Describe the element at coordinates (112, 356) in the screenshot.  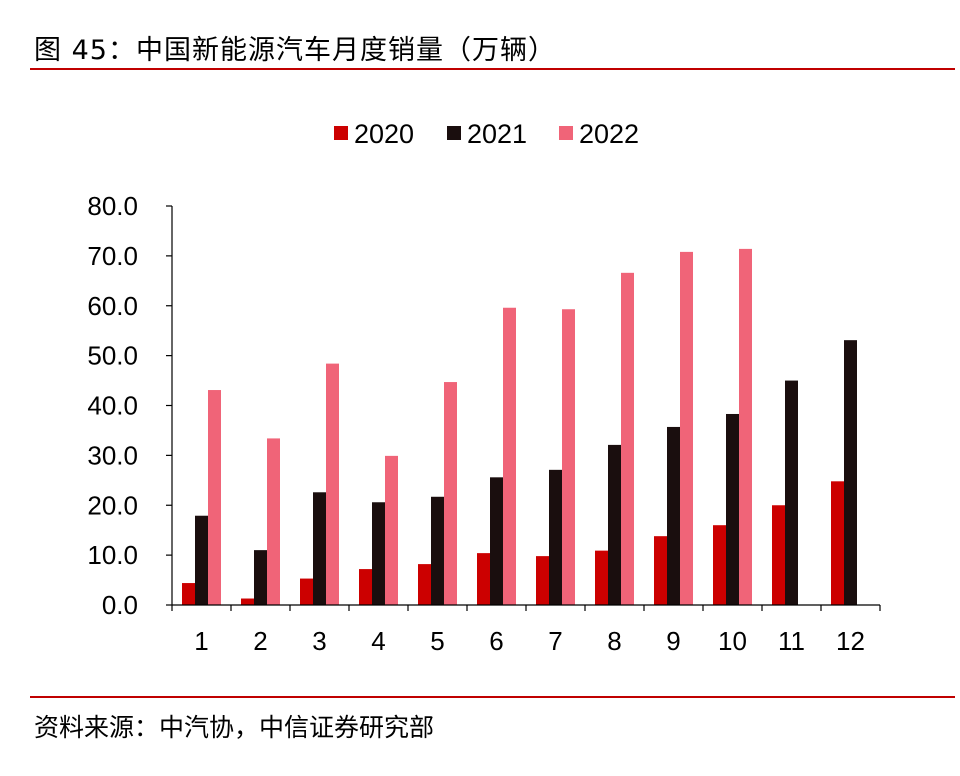
I see `y-tick-label: 50.0` at that location.